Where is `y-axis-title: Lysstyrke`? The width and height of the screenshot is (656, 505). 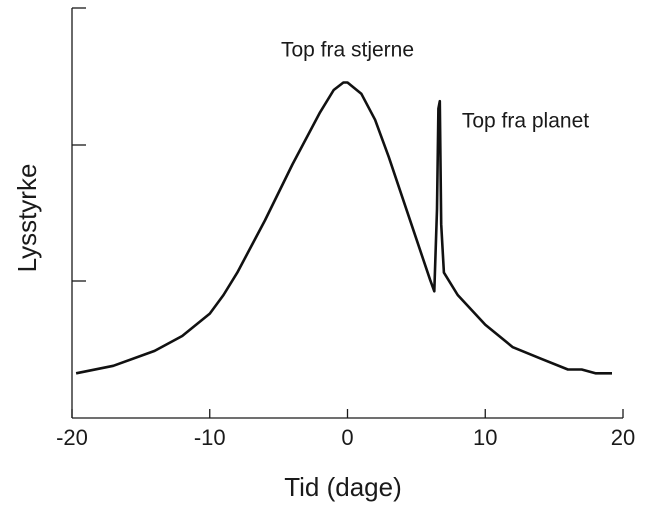 y-axis-title: Lysstyrke is located at coordinates (27, 218).